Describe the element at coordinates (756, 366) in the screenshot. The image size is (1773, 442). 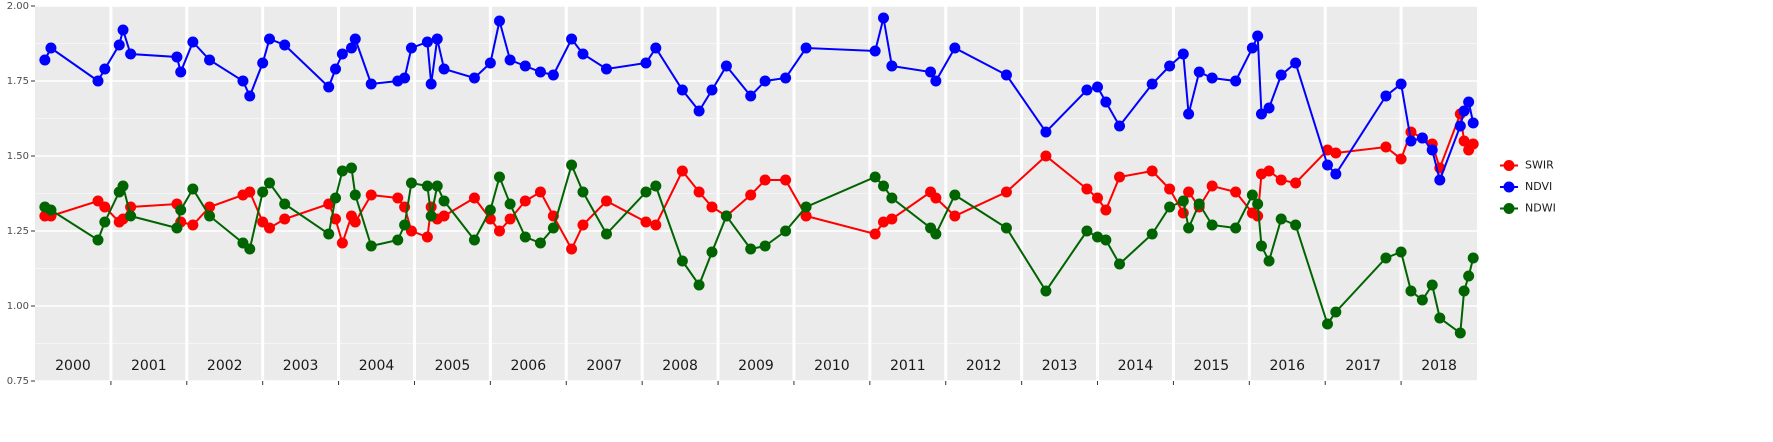
I see `year-label: 2009` at that location.